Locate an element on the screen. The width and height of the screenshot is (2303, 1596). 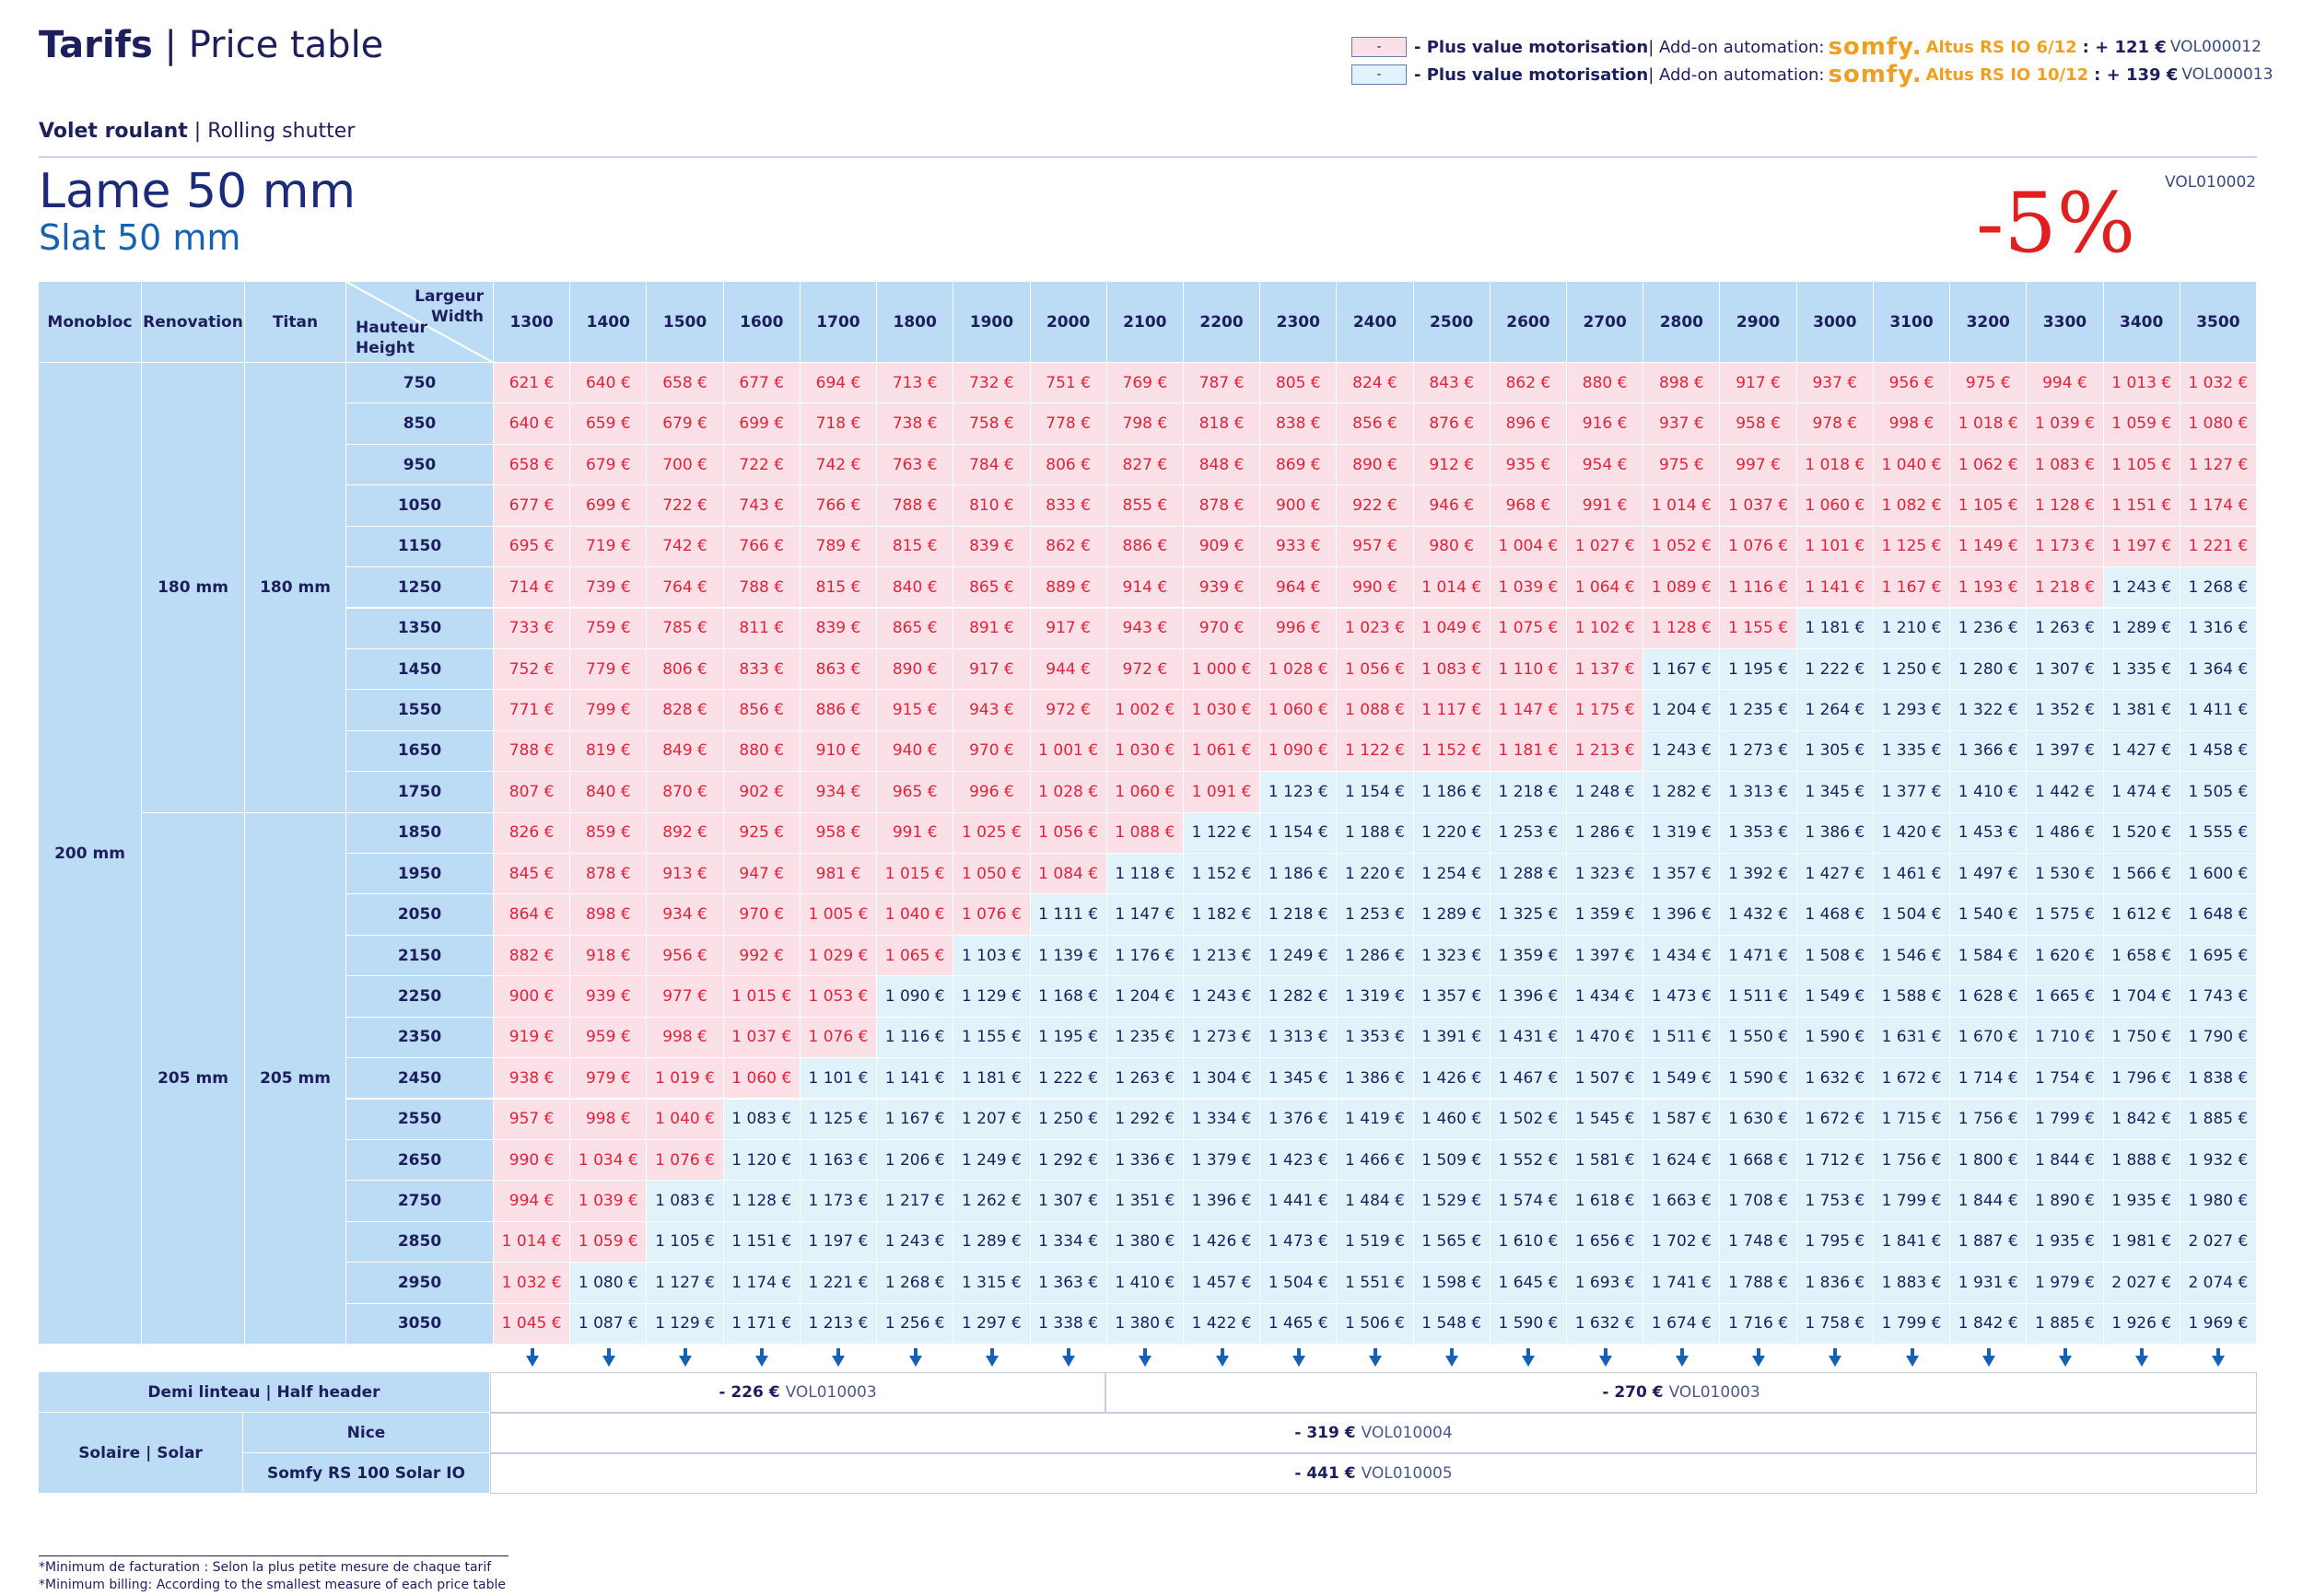
price-cell: 1 391 € is located at coordinates (1452, 1038).